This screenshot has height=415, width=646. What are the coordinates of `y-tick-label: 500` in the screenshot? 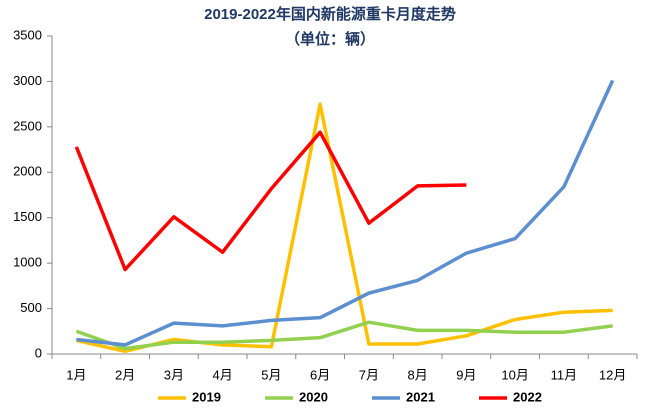 It's located at (31, 307).